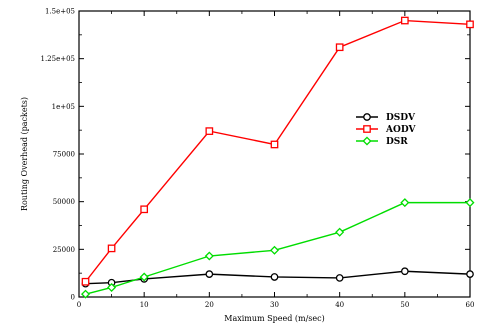  I want to click on x-tick-label: 0, so click(79, 305).